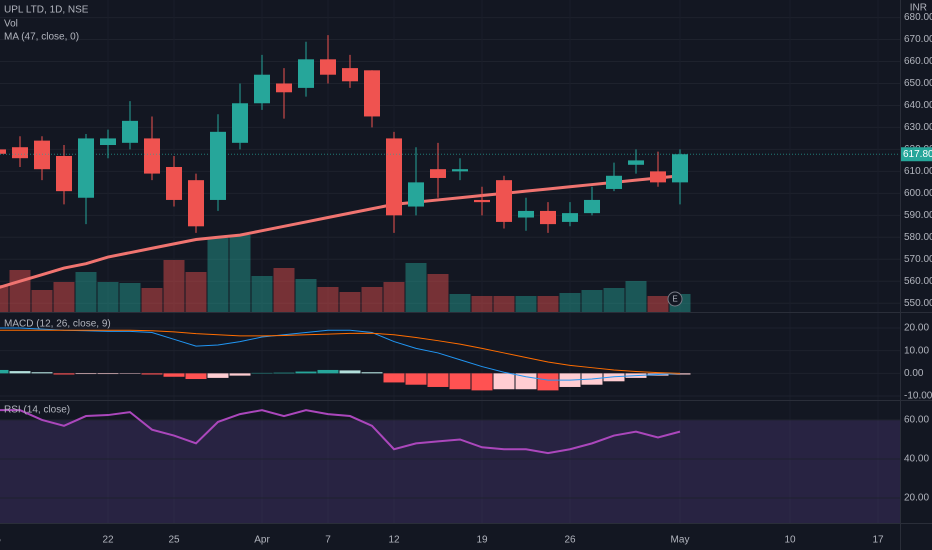  Describe the element at coordinates (918, 61) in the screenshot. I see `y-tick-label: 660.00` at that location.